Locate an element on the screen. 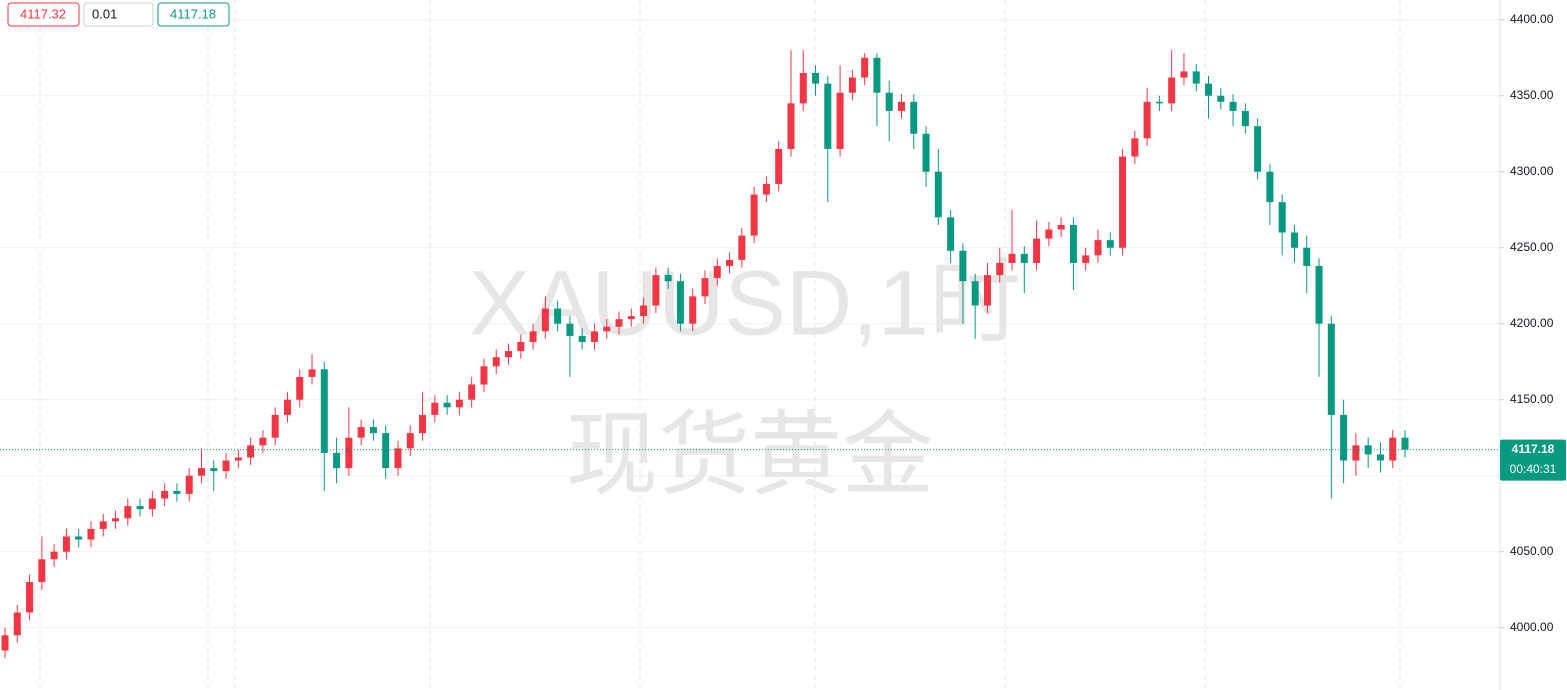 The width and height of the screenshot is (1567, 690). spread: 0.01 is located at coordinates (104, 13).